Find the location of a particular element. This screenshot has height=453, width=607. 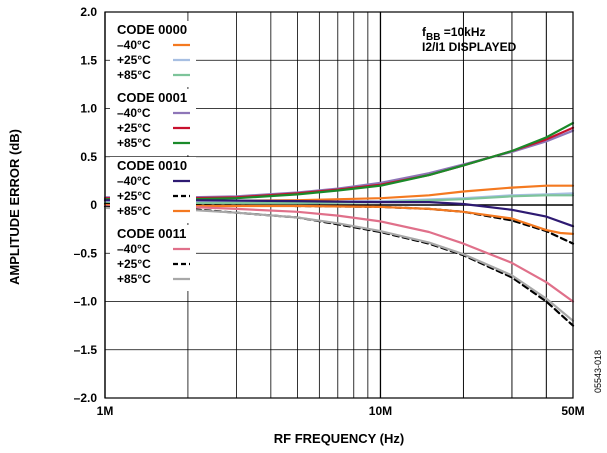

y-tick-label: 1.5 is located at coordinates (88, 60).